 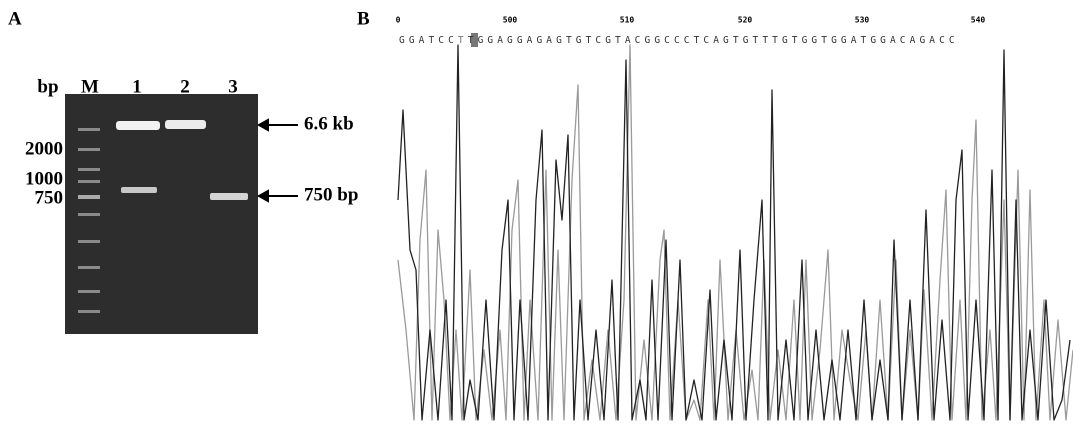 What do you see at coordinates (463, 40) in the screenshot?
I see `sequence-highlight: T` at bounding box center [463, 40].